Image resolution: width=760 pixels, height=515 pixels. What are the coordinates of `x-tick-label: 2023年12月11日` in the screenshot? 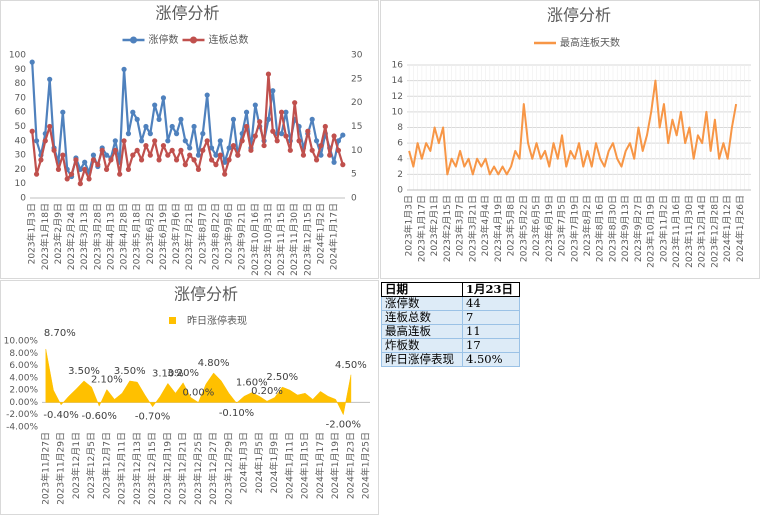 It's located at (122, 468).